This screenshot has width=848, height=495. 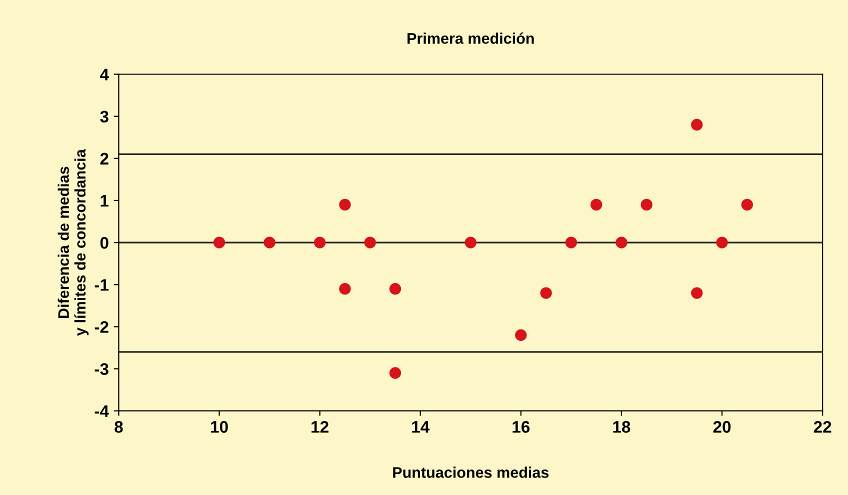 What do you see at coordinates (104, 158) in the screenshot?
I see `y-tick-label: 2` at bounding box center [104, 158].